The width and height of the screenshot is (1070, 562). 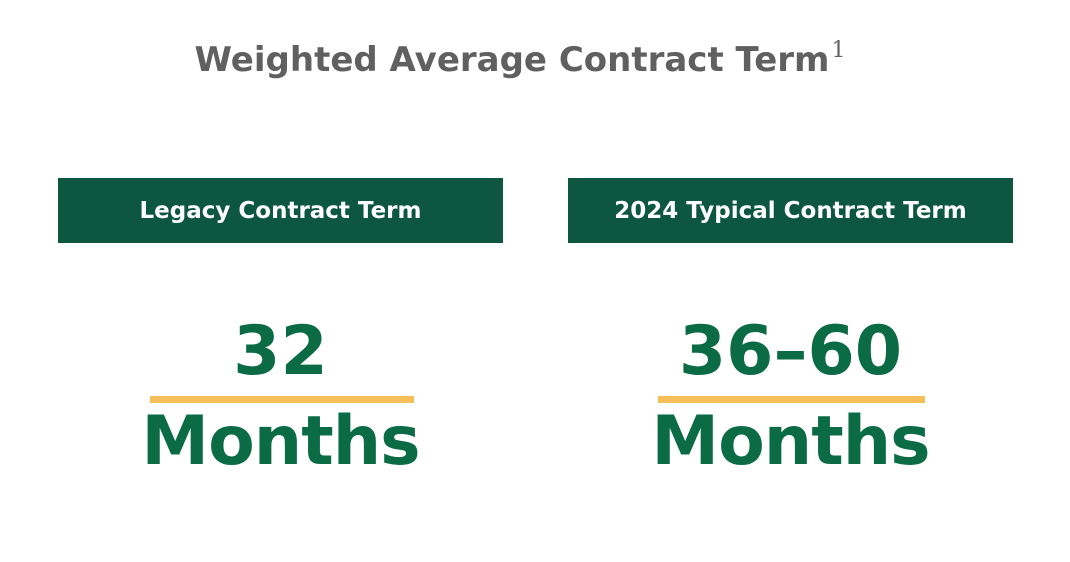 I want to click on panel-value: 32, so click(x=280, y=351).